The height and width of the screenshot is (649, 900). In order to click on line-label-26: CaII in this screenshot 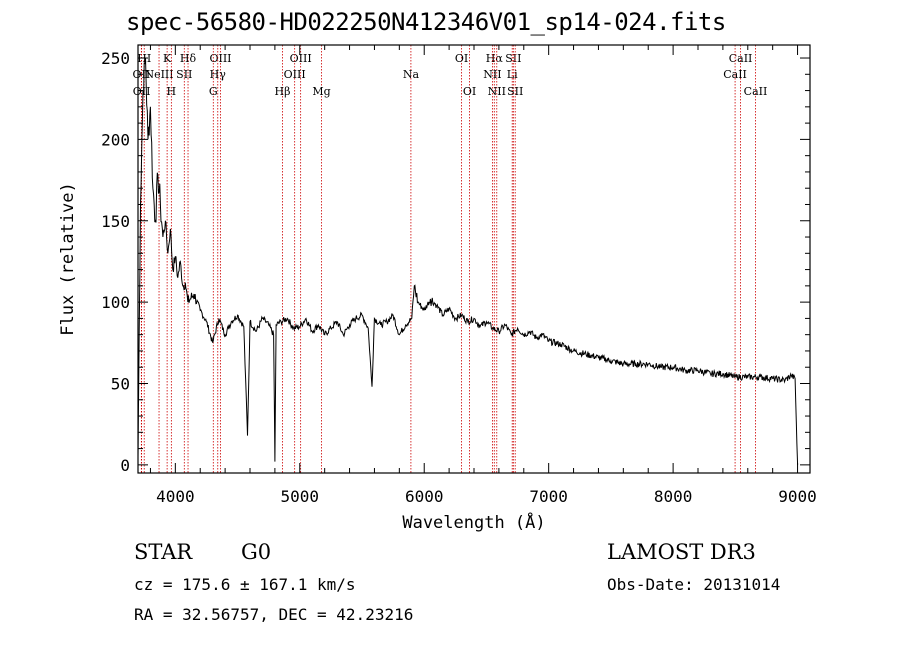, I will do `click(756, 91)`.